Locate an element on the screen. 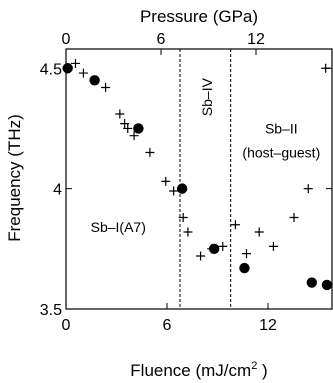  x-tick-label-0: 0 is located at coordinates (66, 325).